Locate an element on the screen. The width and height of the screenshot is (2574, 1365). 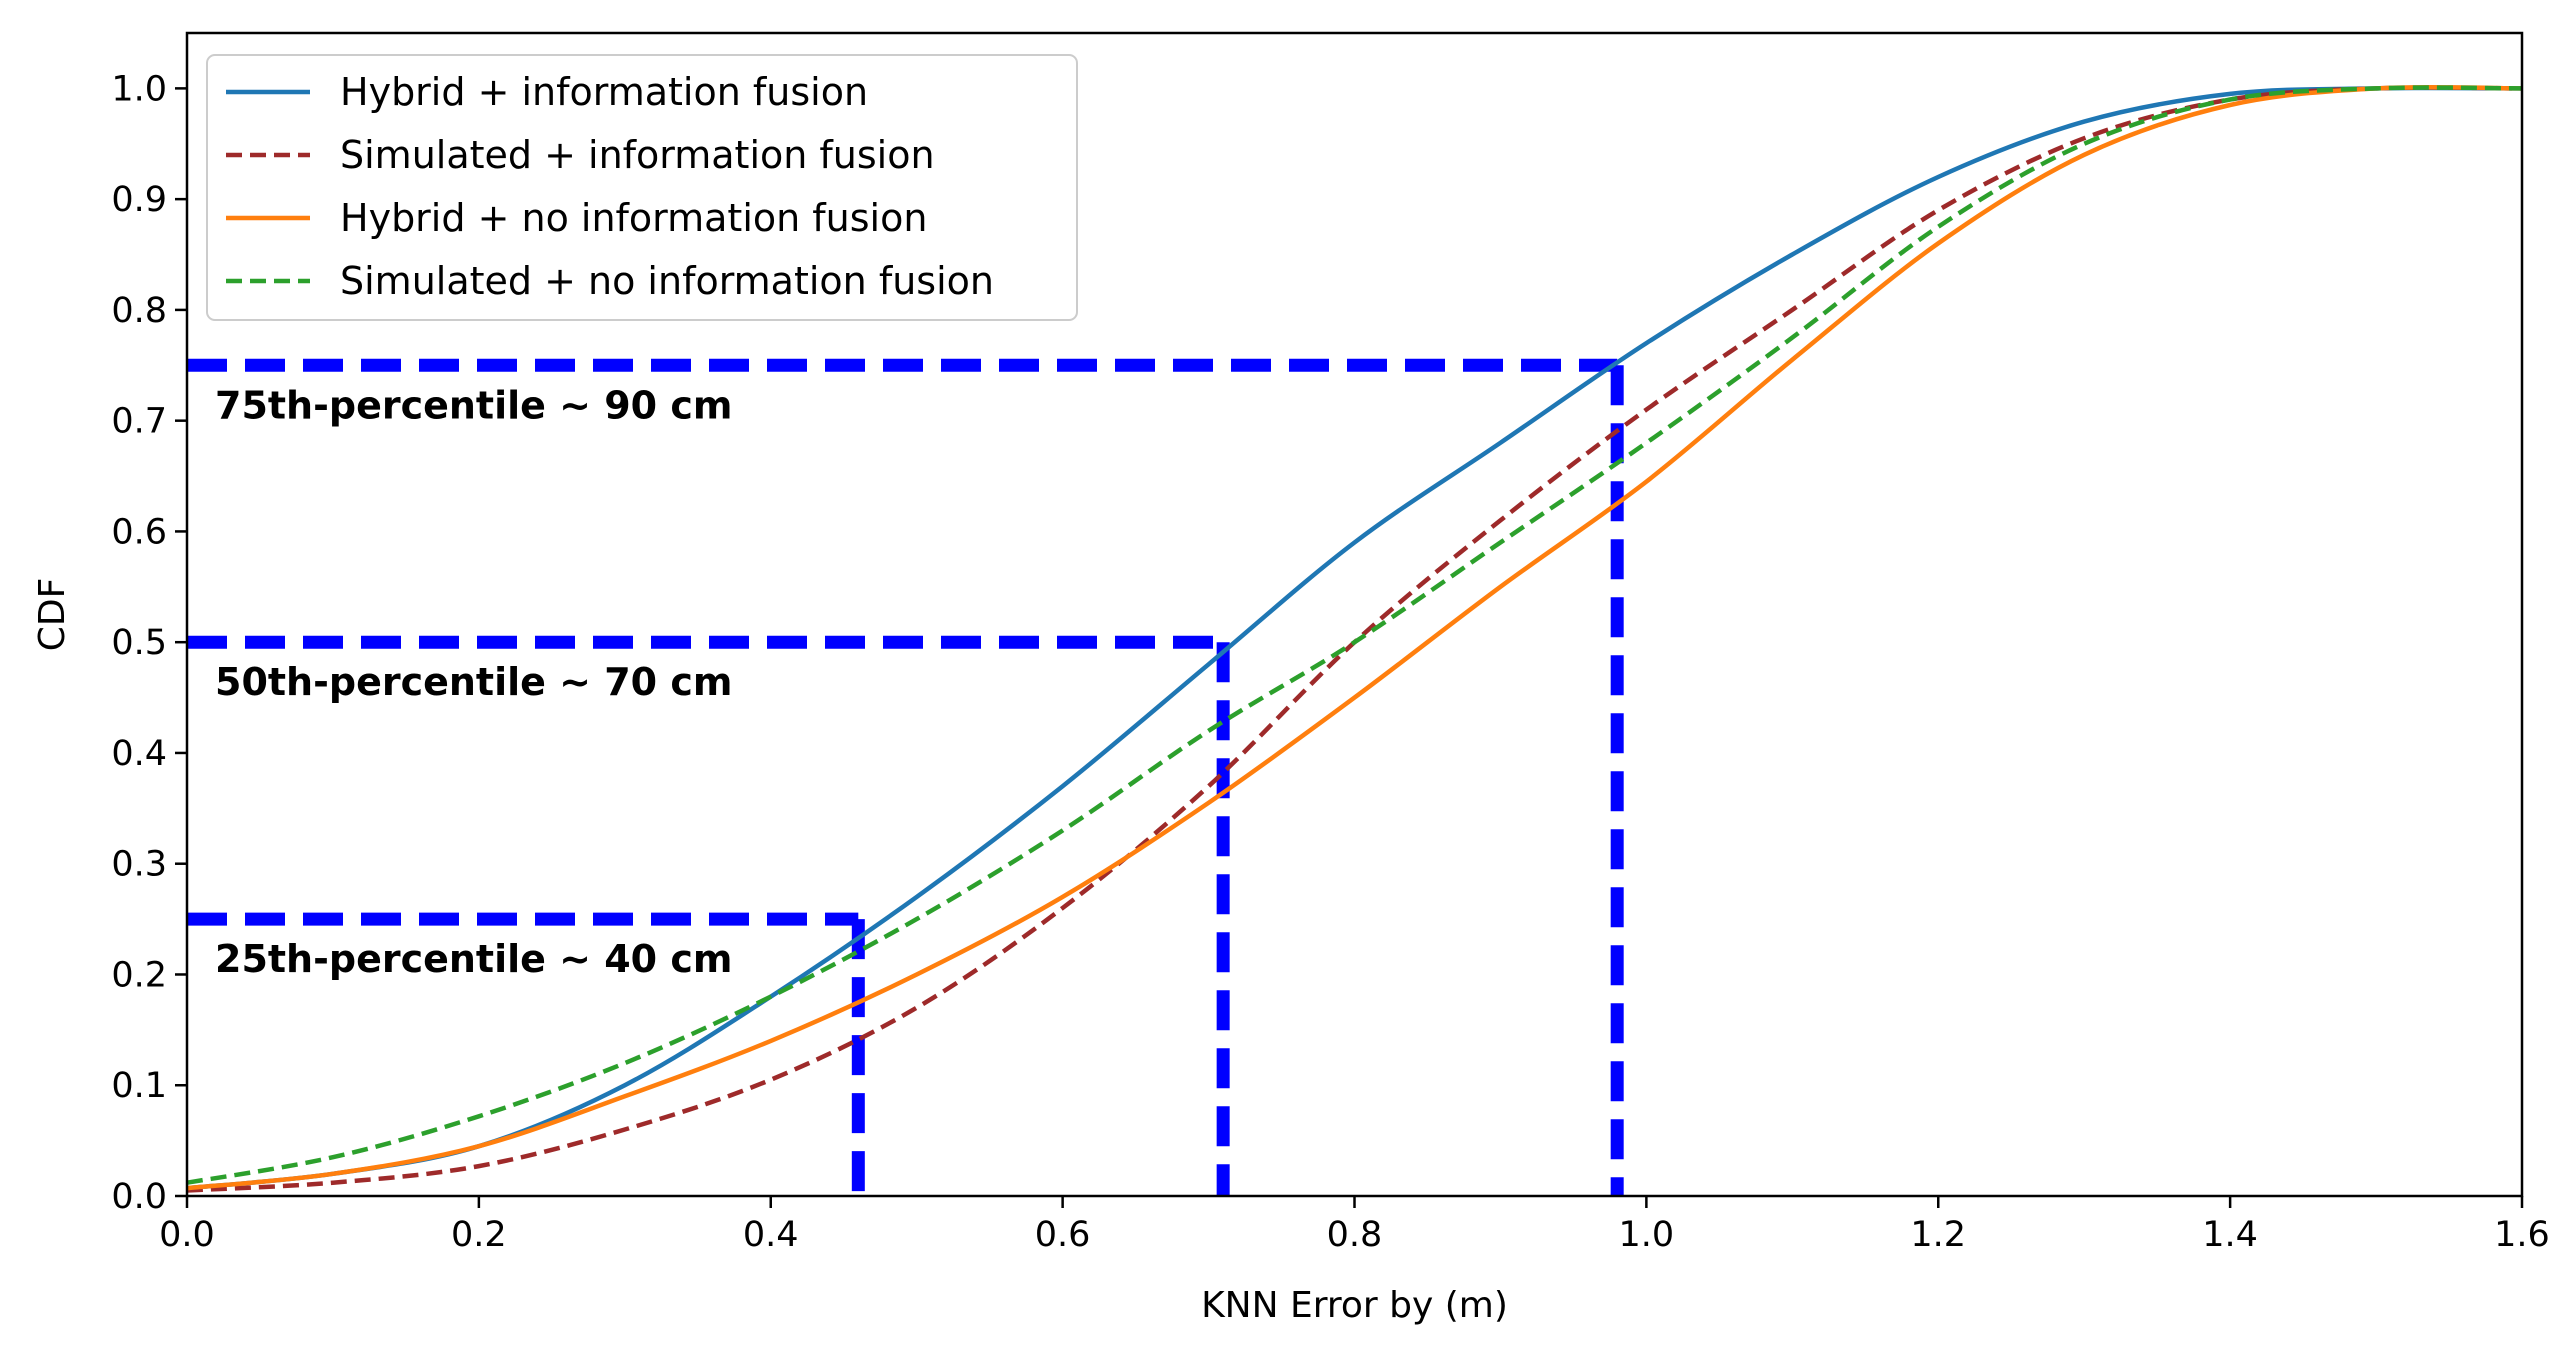
legend-label-3: Hybrid + no information fusion is located at coordinates (633, 218).